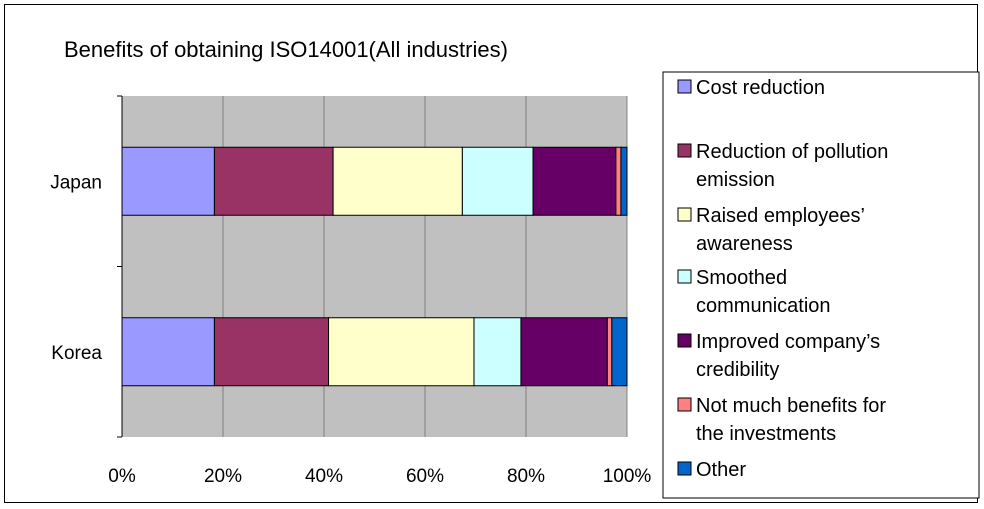 The width and height of the screenshot is (984, 509). I want to click on legend-label: Other, so click(721, 470).